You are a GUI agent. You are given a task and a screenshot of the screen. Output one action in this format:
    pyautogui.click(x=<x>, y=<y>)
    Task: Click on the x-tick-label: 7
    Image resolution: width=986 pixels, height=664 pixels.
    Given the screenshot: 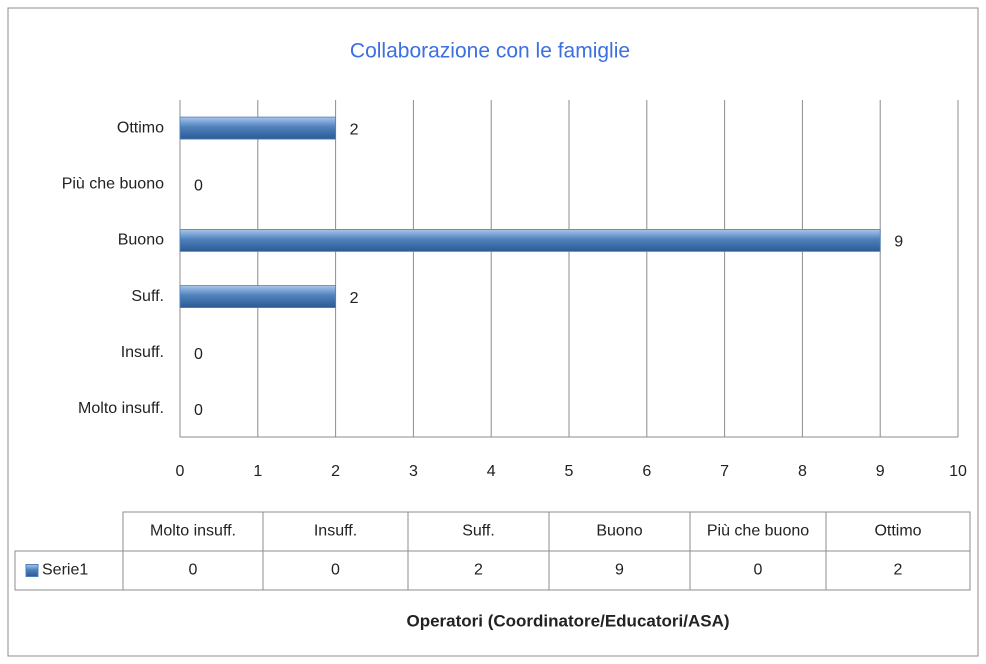 What is the action you would take?
    pyautogui.click(x=724, y=471)
    